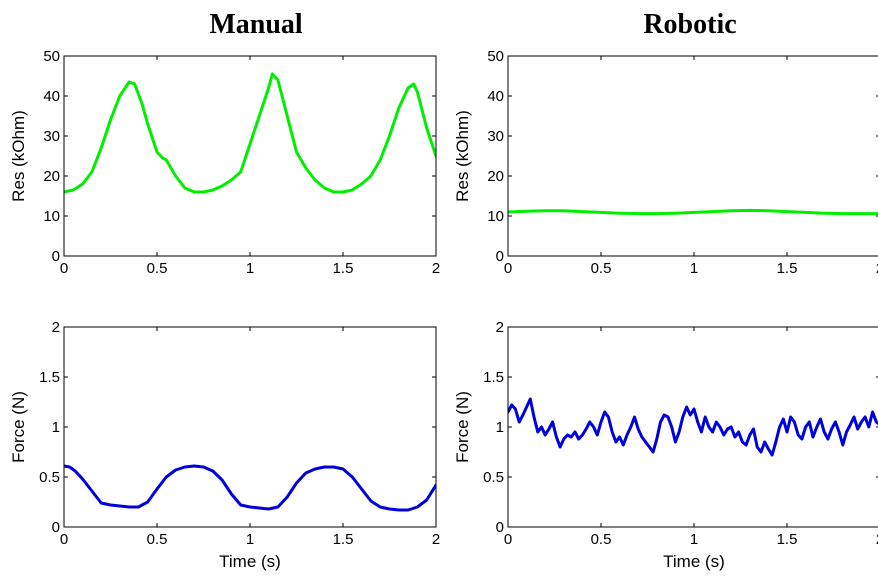 This screenshot has width=878, height=578. Describe the element at coordinates (250, 427) in the screenshot. I see `axes-box-manual-force` at that location.